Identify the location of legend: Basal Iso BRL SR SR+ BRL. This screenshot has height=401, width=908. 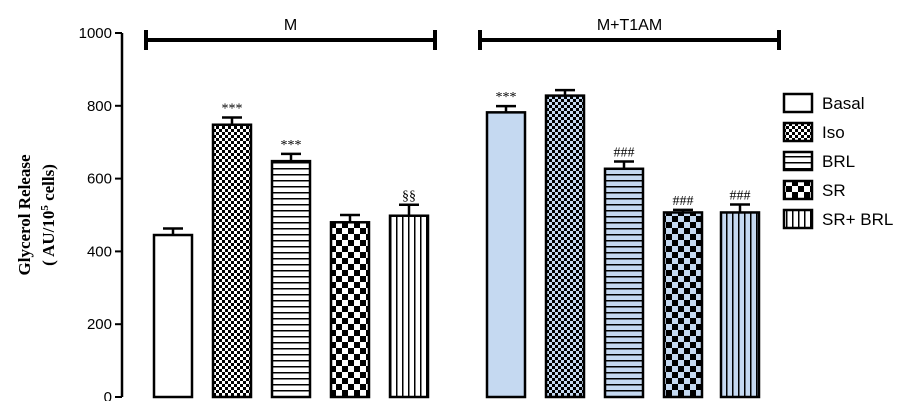
(837, 161).